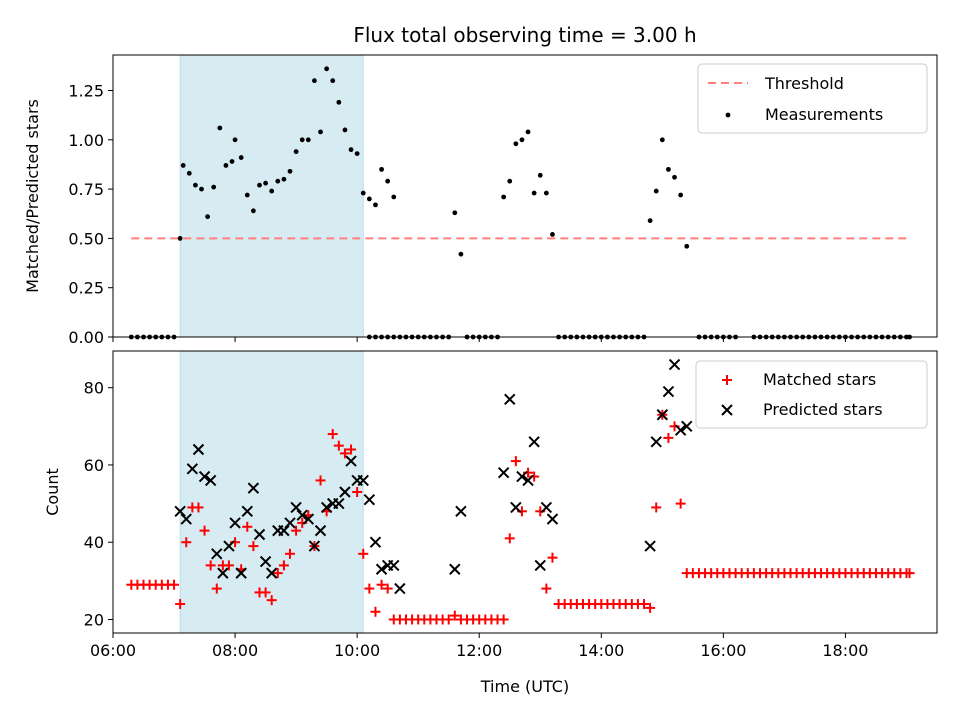  I want to click on bottom-legend-frame, so click(811, 394).